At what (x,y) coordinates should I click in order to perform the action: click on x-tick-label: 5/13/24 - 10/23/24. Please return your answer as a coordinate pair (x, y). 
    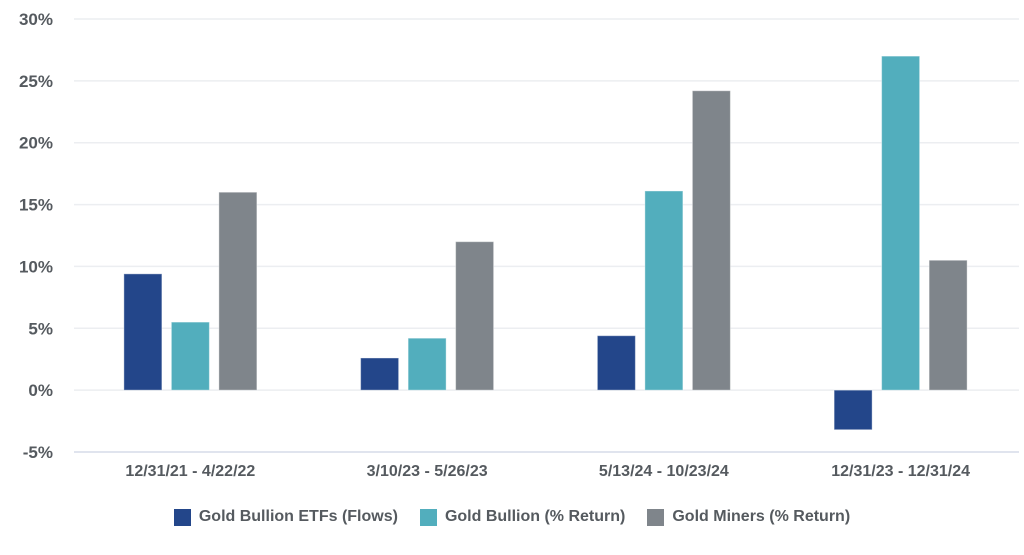
    Looking at the image, I should click on (664, 471).